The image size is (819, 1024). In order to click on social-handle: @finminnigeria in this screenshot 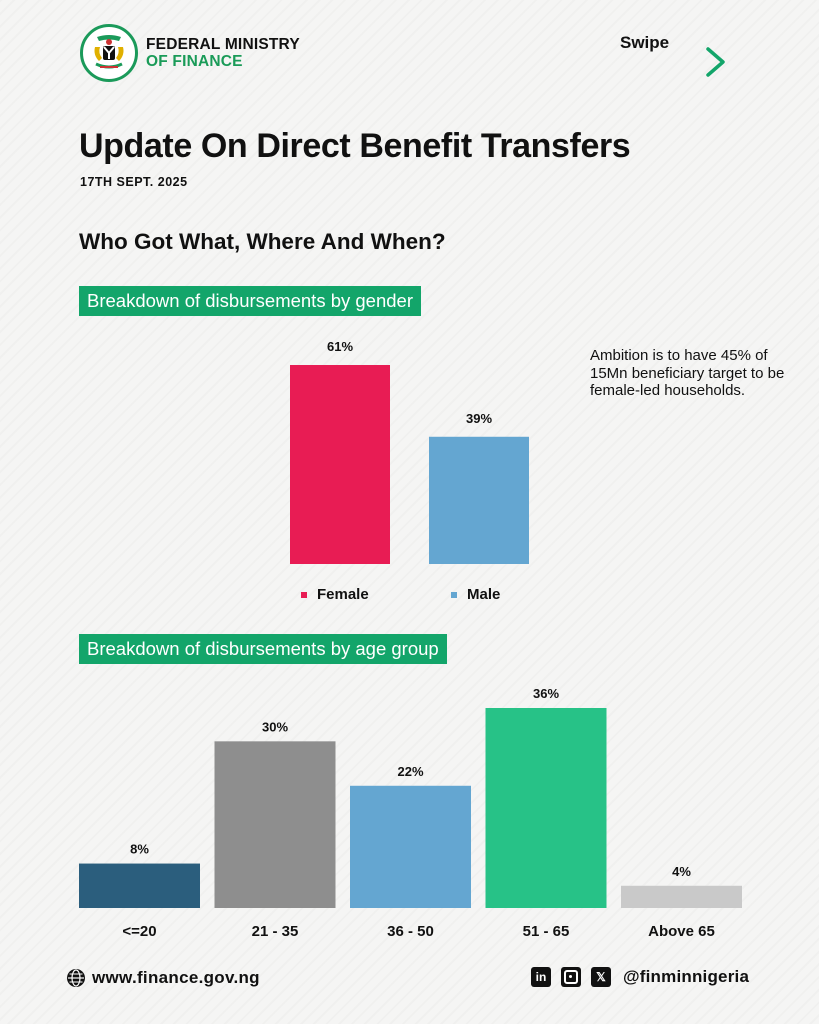, I will do `click(686, 976)`.